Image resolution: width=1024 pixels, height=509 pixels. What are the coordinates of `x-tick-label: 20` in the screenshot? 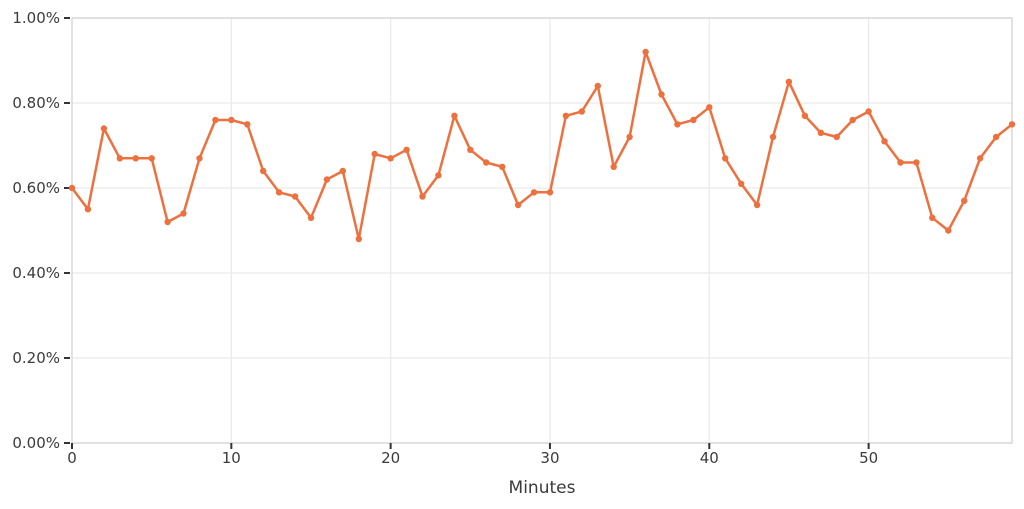 It's located at (390, 458).